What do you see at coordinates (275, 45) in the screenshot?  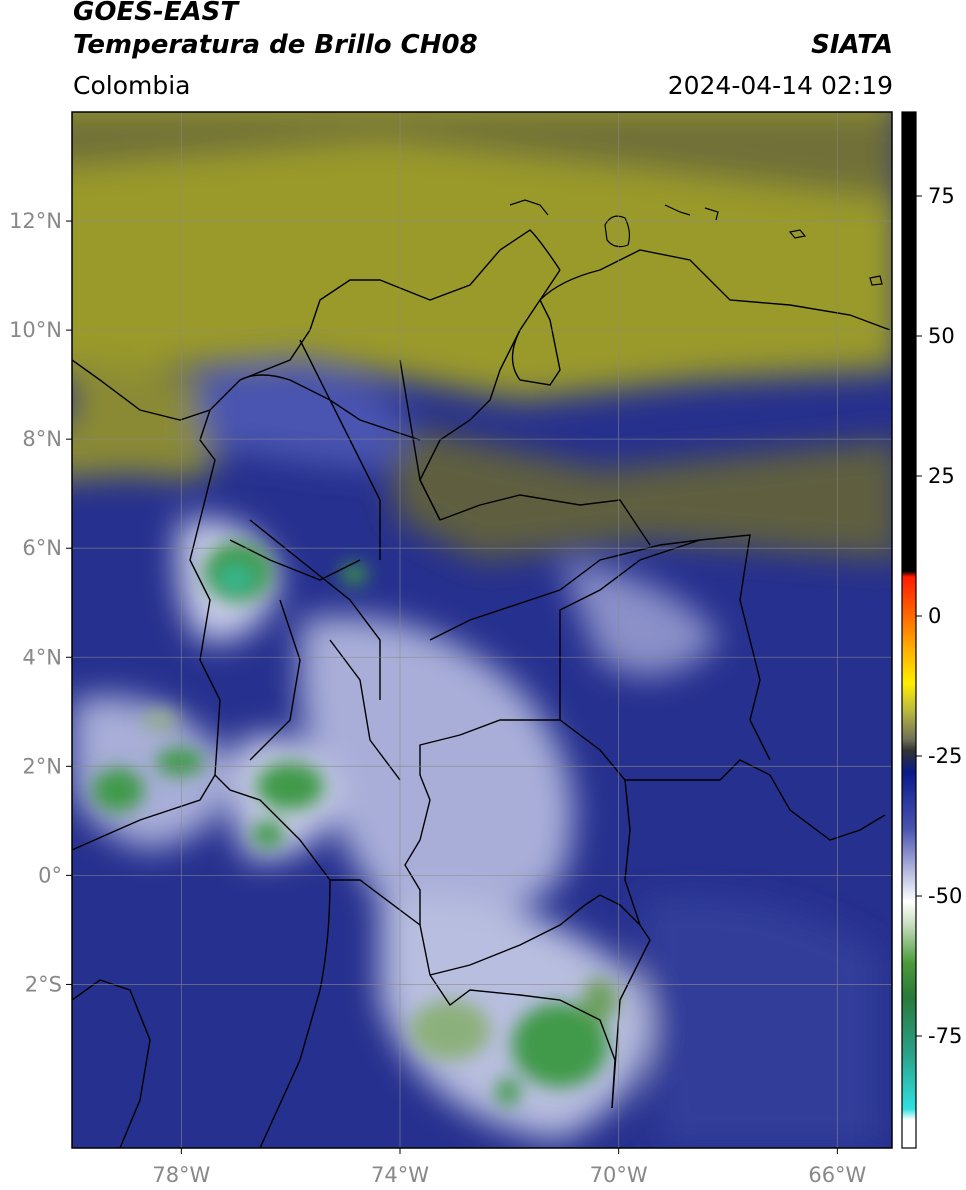 I see `product-title: Temperatura de Brillo CH08` at bounding box center [275, 45].